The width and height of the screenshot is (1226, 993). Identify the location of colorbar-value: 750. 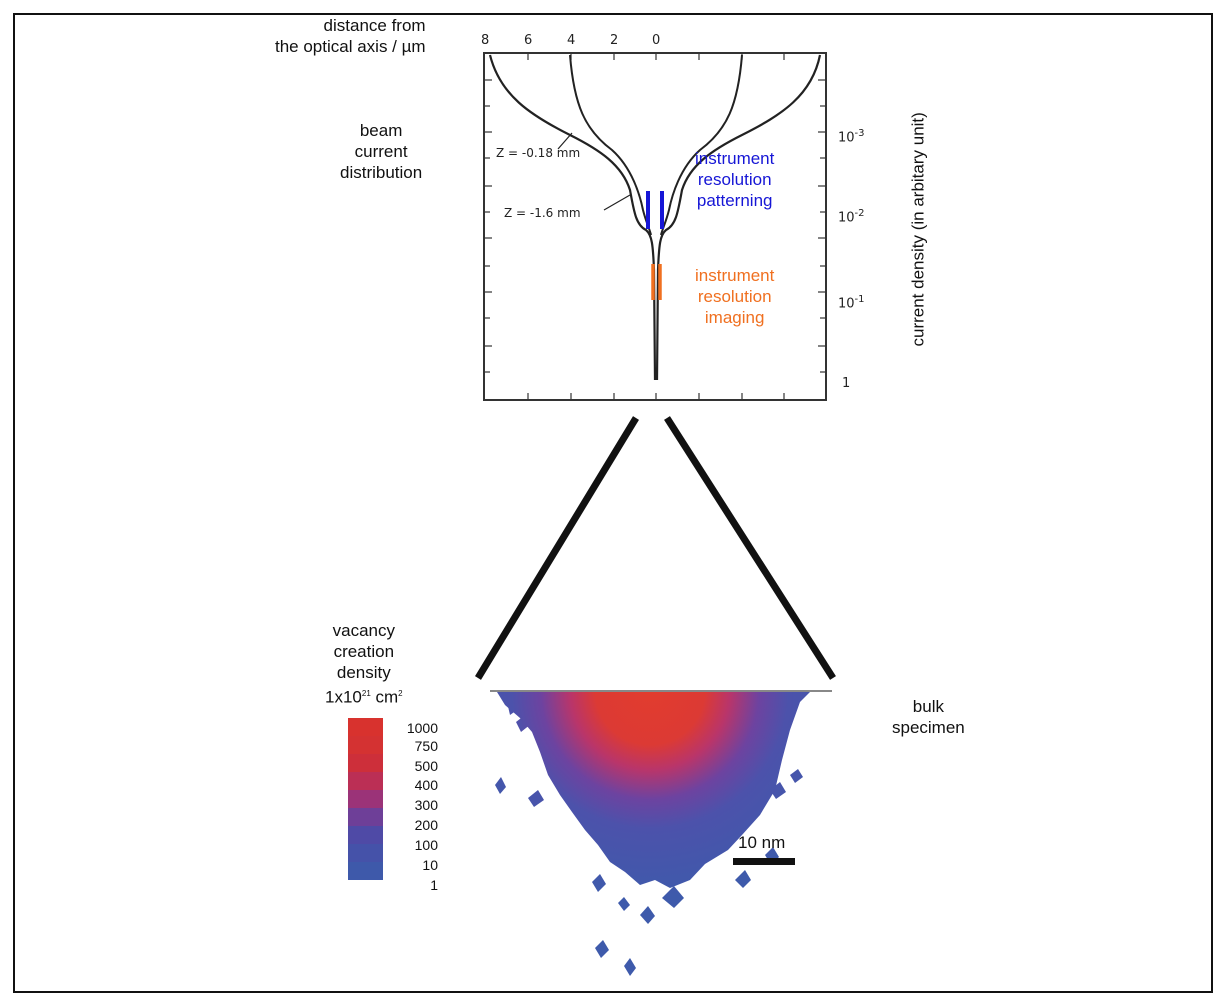
(426, 746).